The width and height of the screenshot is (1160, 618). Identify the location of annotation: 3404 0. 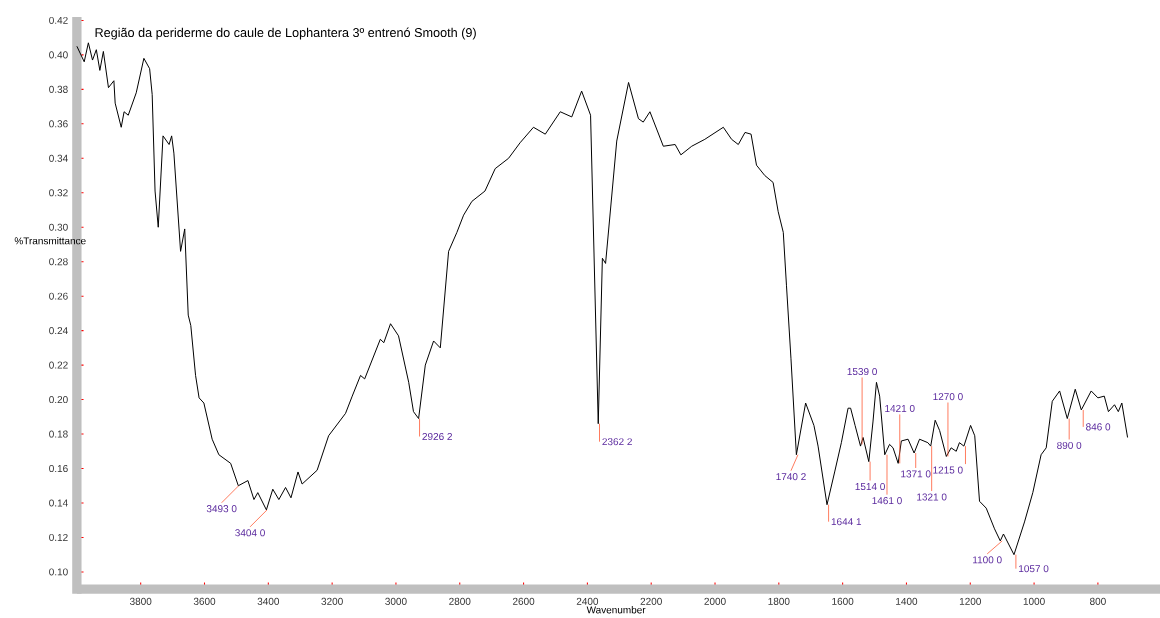
(250, 533).